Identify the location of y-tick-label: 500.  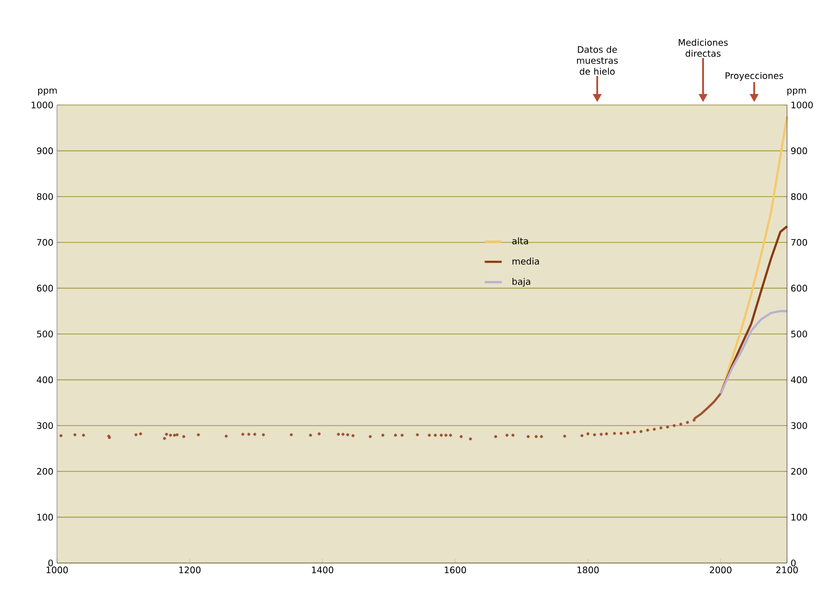
(45, 334).